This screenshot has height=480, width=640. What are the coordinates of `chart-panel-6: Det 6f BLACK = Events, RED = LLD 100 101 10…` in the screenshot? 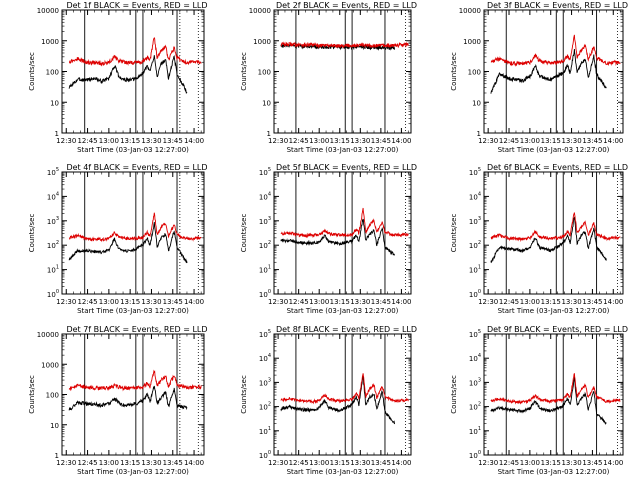 It's located at (539, 239).